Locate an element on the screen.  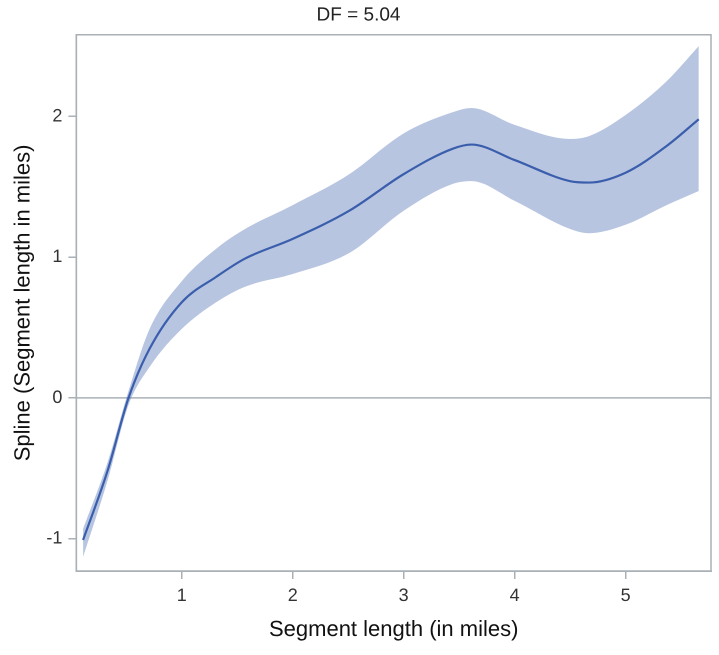
y-tick-label: -1 is located at coordinates (54, 538).